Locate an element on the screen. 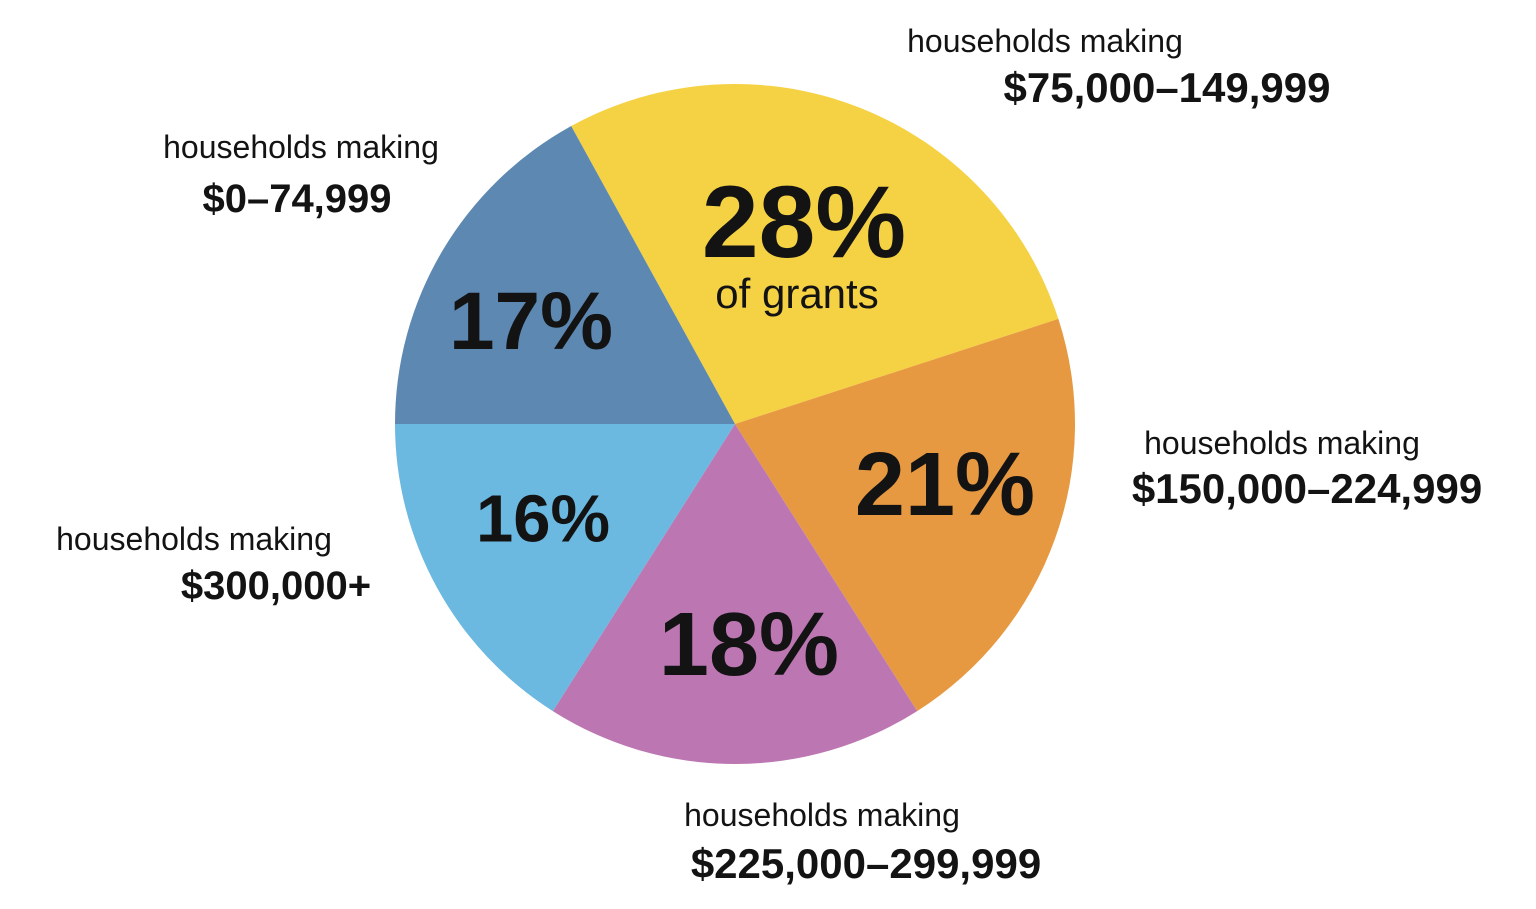 This screenshot has width=1536, height=909. label-150k-224k-range: $150,000–224,999 is located at coordinates (1307, 488).